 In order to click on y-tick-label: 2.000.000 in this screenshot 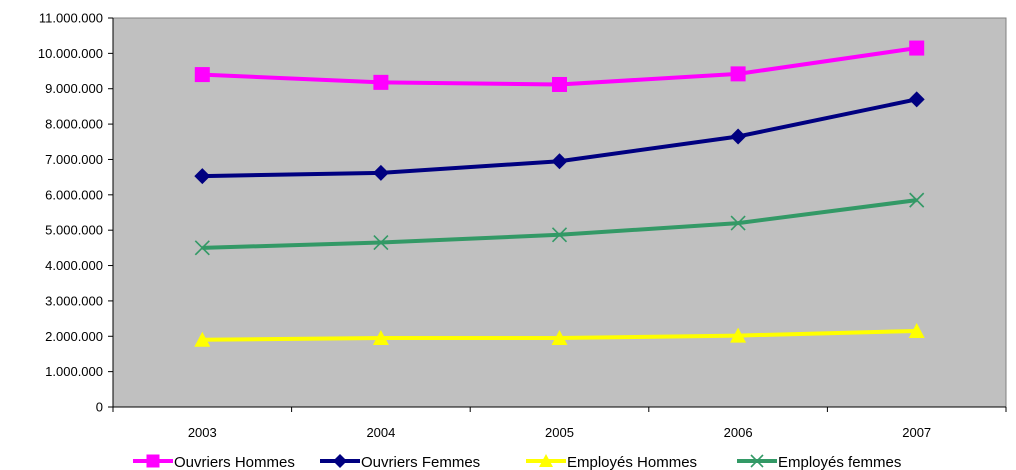, I will do `click(74, 336)`.